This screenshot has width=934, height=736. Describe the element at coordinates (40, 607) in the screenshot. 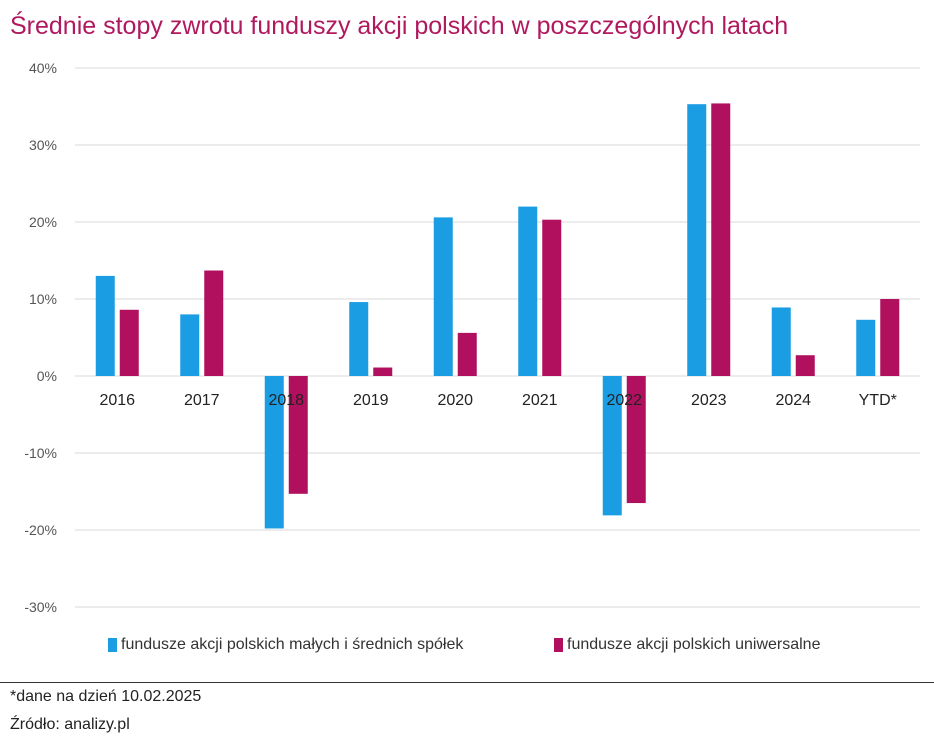

I see `y-tick-label: -30%` at that location.